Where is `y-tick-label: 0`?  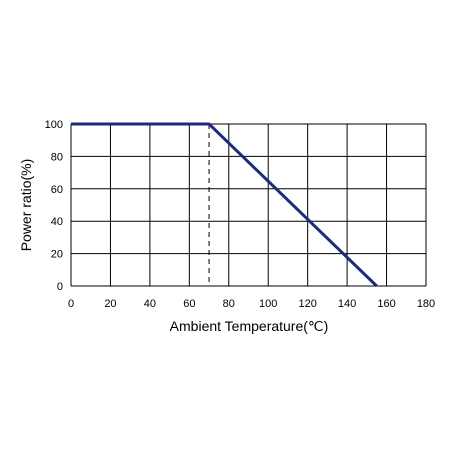 y-tick-label: 0 is located at coordinates (60, 287).